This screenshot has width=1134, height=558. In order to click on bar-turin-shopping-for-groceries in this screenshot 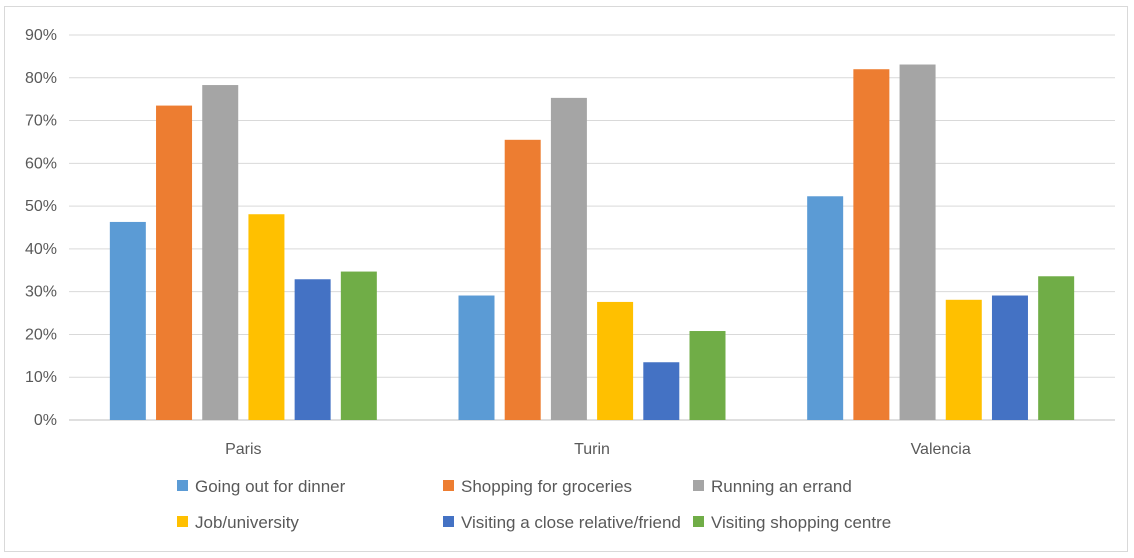, I will do `click(522, 280)`.